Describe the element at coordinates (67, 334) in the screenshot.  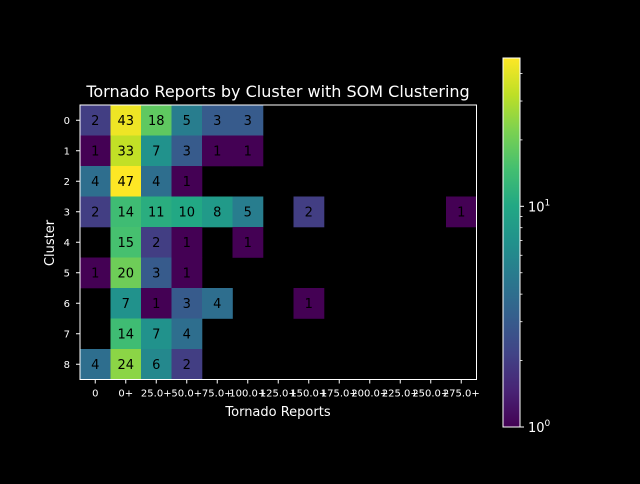
I see `y-tick-label: 7` at that location.